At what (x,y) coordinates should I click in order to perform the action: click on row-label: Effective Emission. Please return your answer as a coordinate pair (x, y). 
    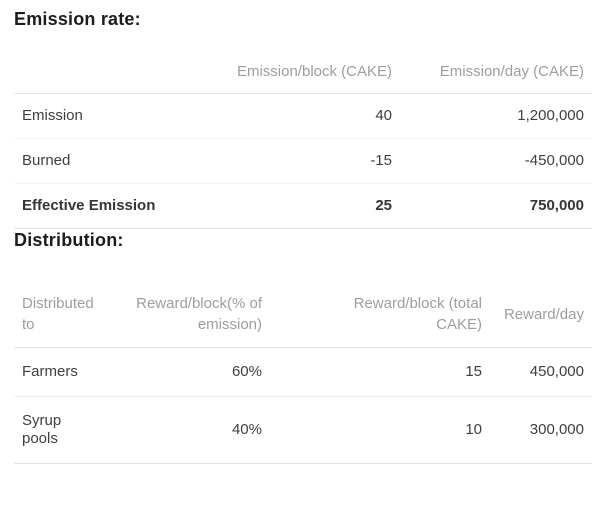
    Looking at the image, I should click on (110, 206).